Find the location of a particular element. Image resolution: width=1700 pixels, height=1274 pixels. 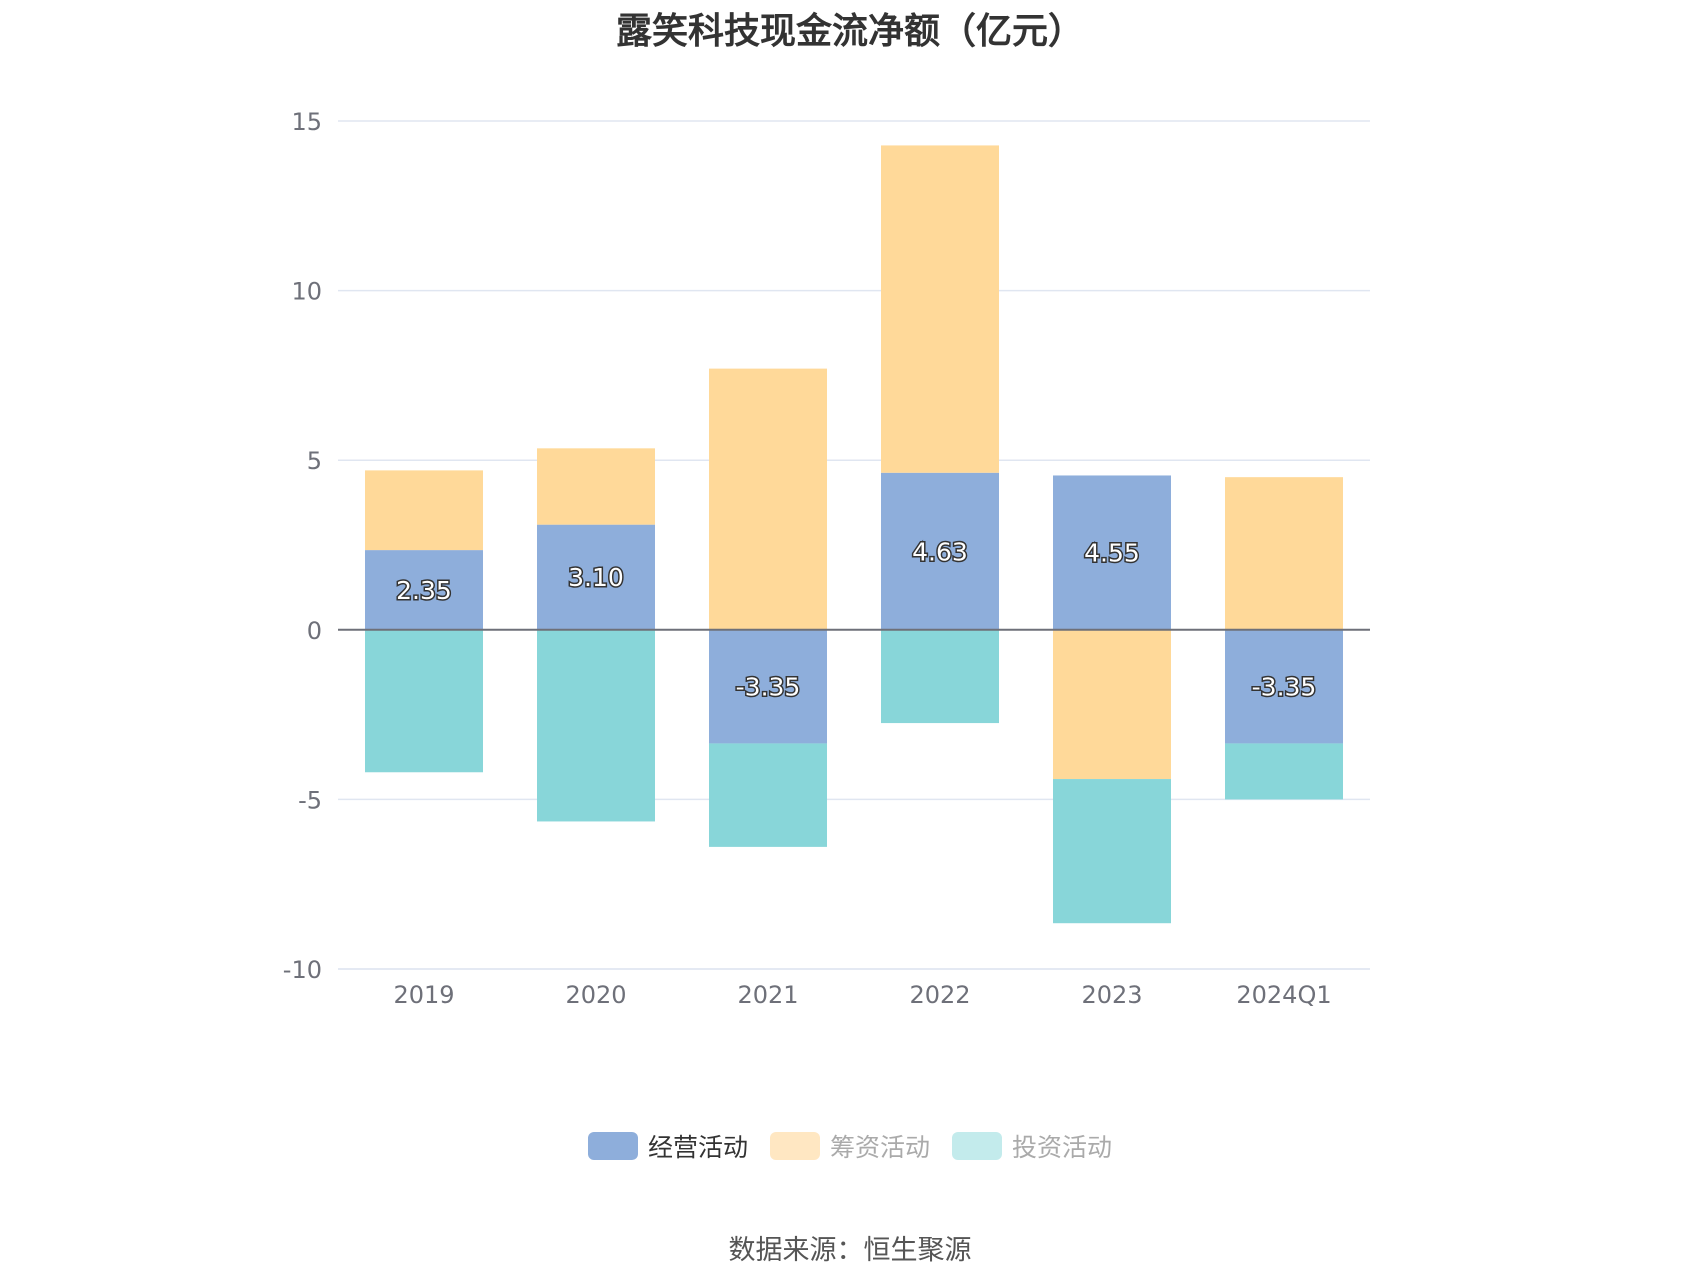

x-tick-label: 2021 is located at coordinates (767, 995).